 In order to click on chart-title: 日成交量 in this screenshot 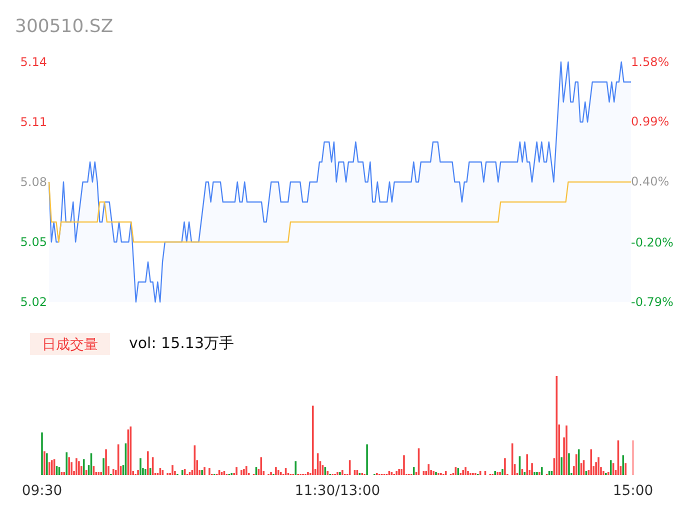, I will do `click(70, 345)`.